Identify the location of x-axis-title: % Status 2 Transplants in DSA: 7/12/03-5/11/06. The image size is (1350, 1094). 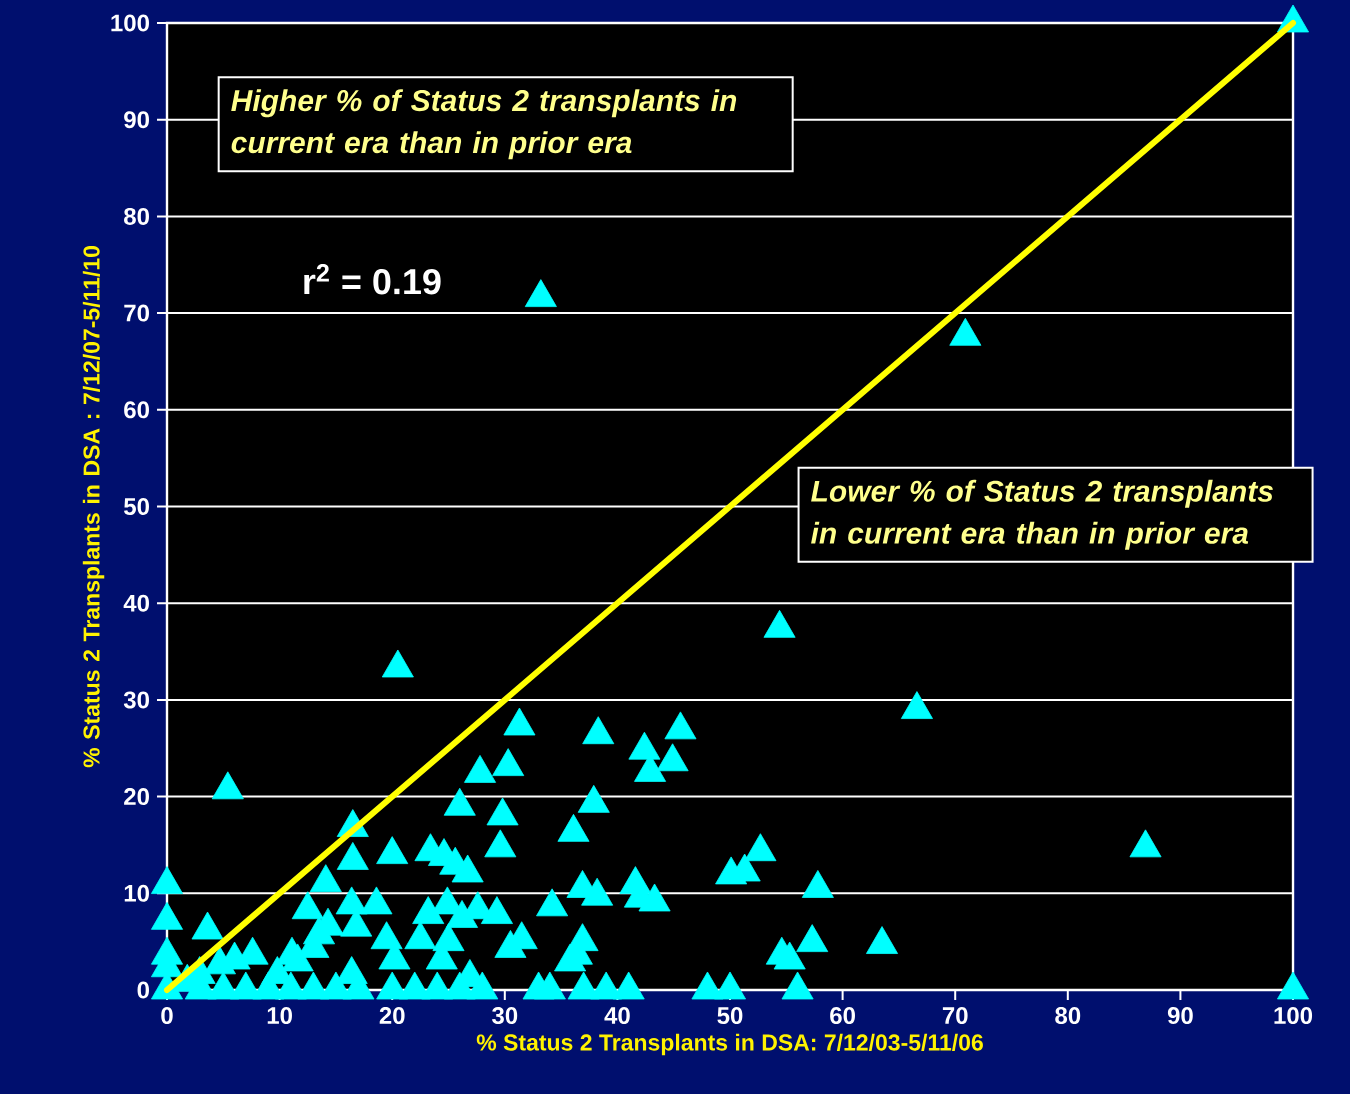
(729, 1044).